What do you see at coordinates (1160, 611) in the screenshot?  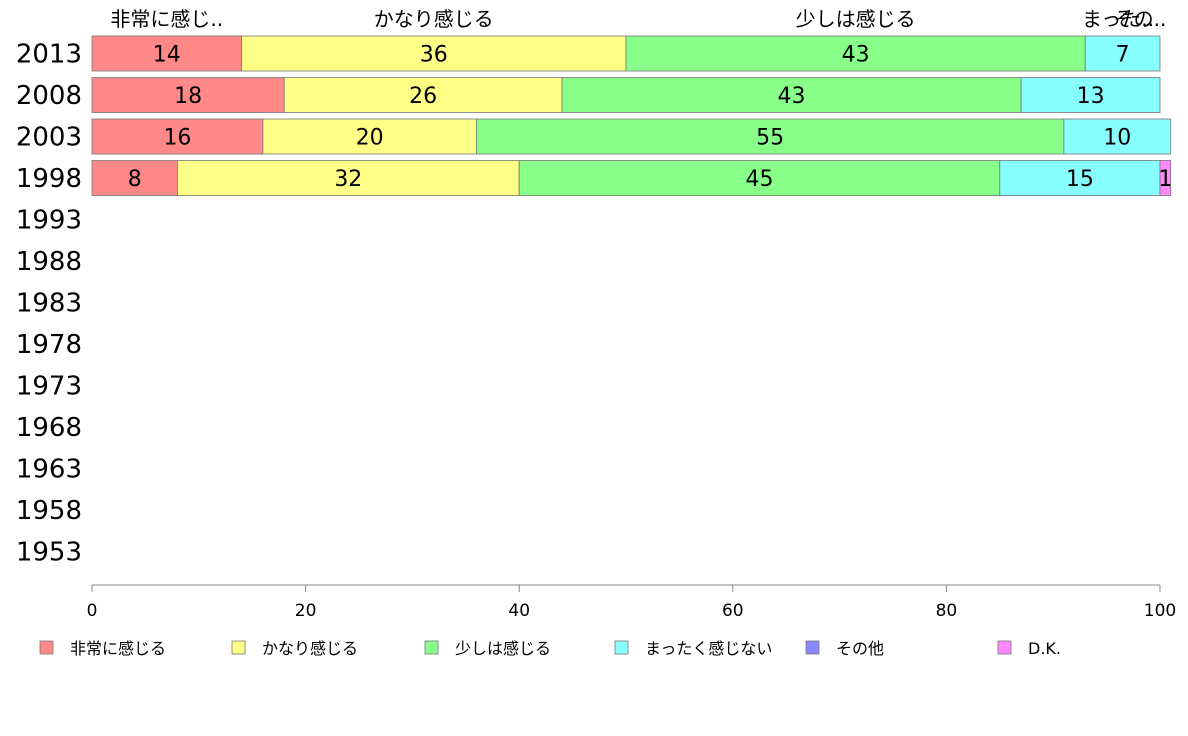 I see `x-tick-label-100: 100` at bounding box center [1160, 611].